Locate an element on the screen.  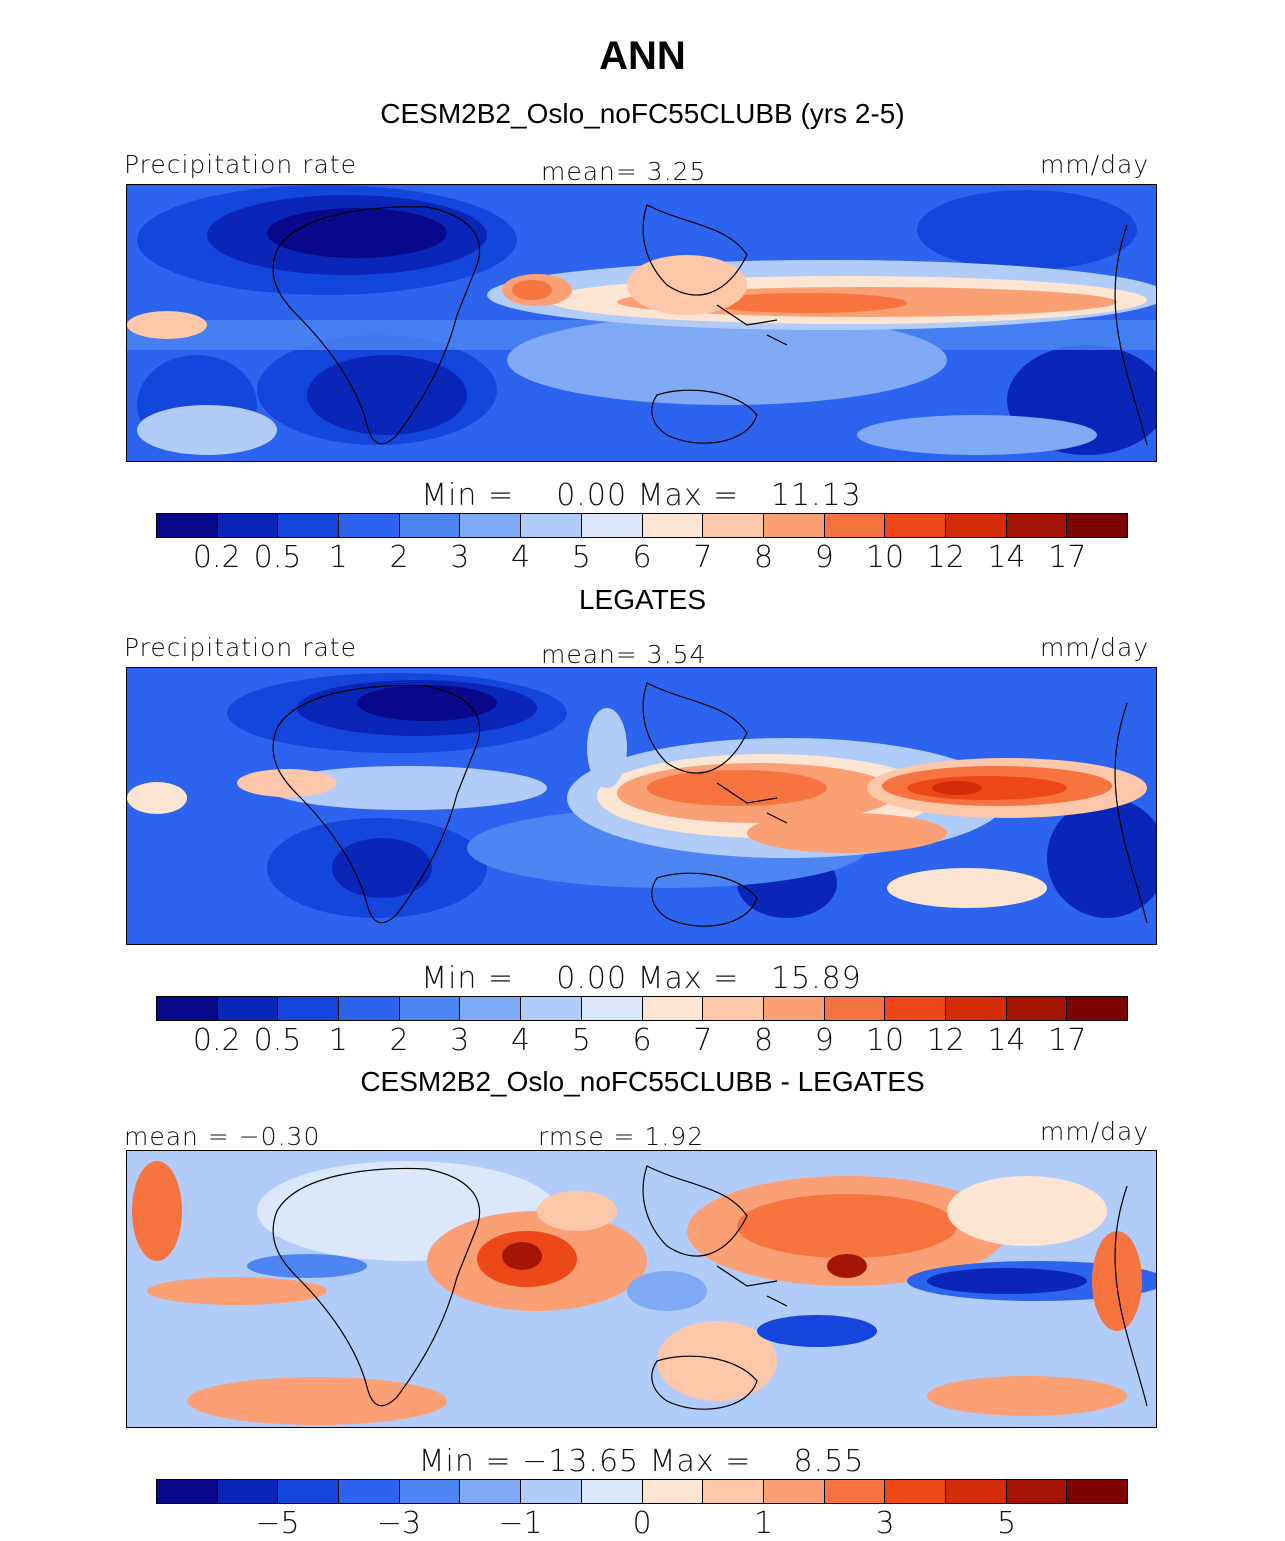
panel-2-colorbar-ticks: 0.2 0.5 1 2 3 4 5 6 7 8 9 10 12 14 17 is located at coordinates (642, 1043).